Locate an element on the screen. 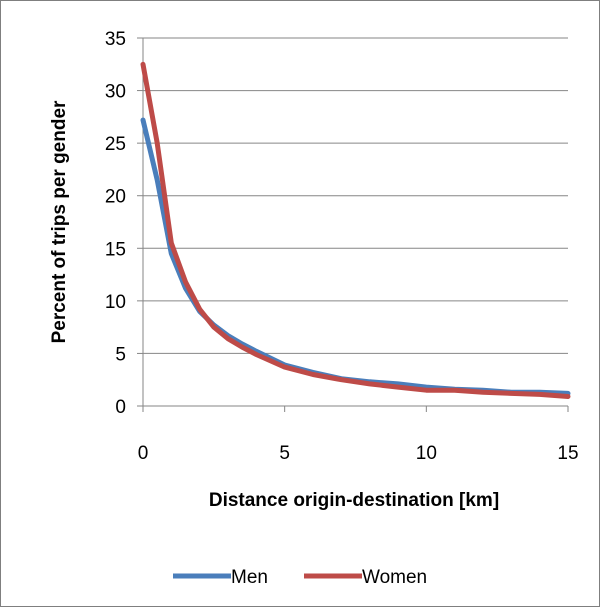  y-tick-label-15: 15 is located at coordinates (115, 249).